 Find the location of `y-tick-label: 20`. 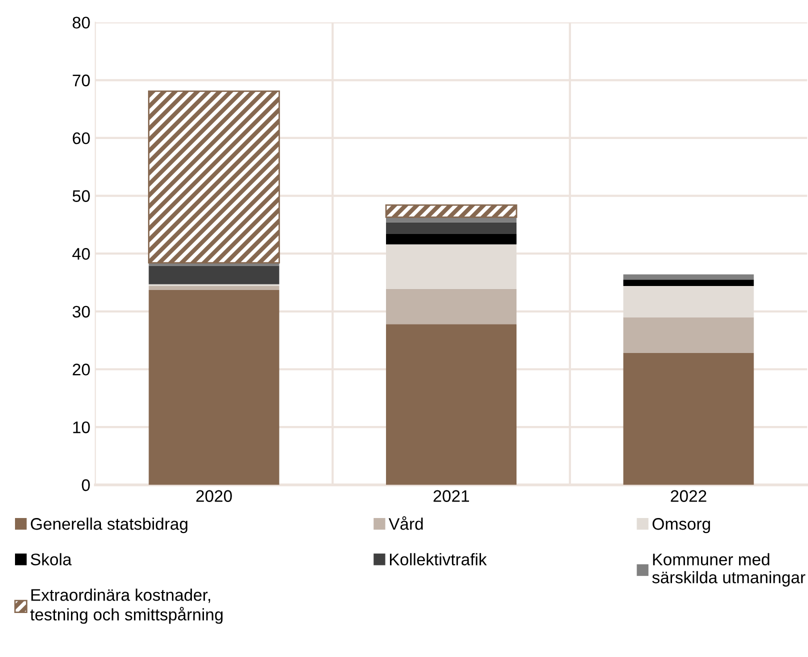

y-tick-label: 20 is located at coordinates (81, 370).